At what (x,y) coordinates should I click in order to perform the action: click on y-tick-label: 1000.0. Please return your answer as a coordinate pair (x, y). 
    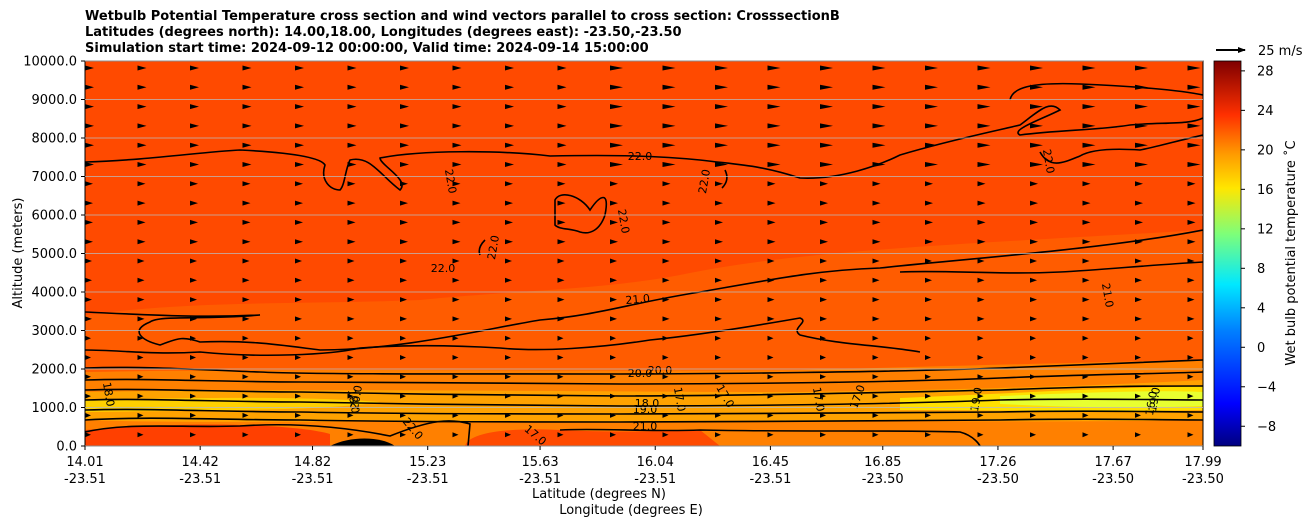
    Looking at the image, I should click on (55, 408).